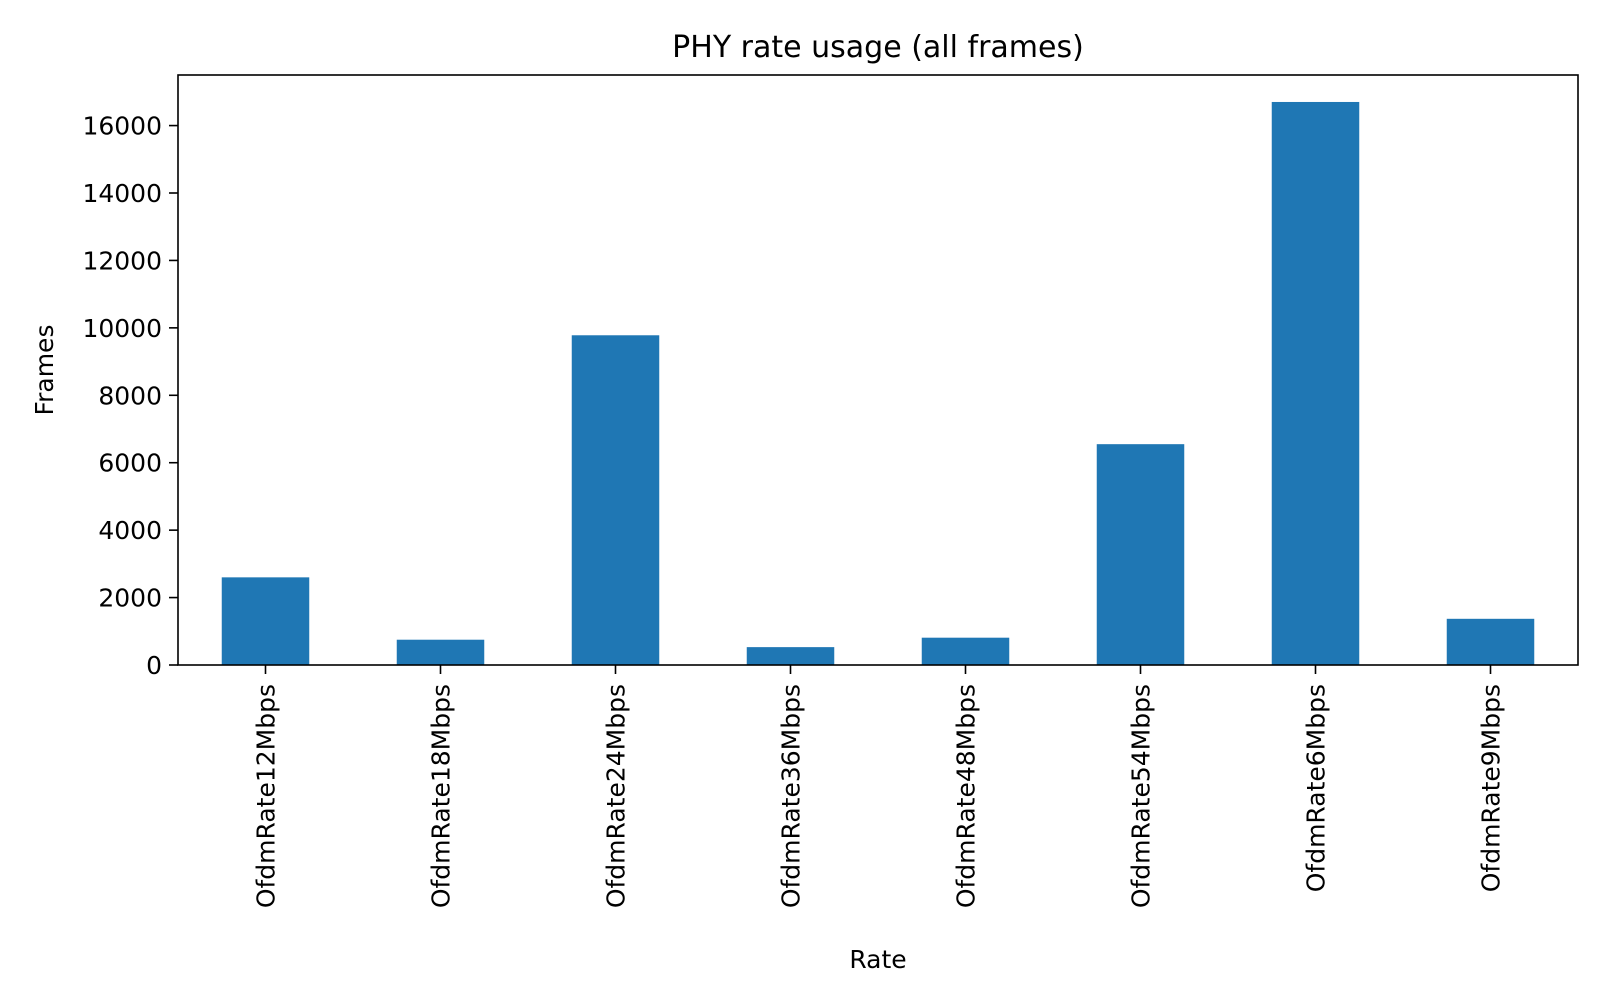 The width and height of the screenshot is (1600, 1004). I want to click on bar-OfdmRate24Mbps, so click(615, 500).